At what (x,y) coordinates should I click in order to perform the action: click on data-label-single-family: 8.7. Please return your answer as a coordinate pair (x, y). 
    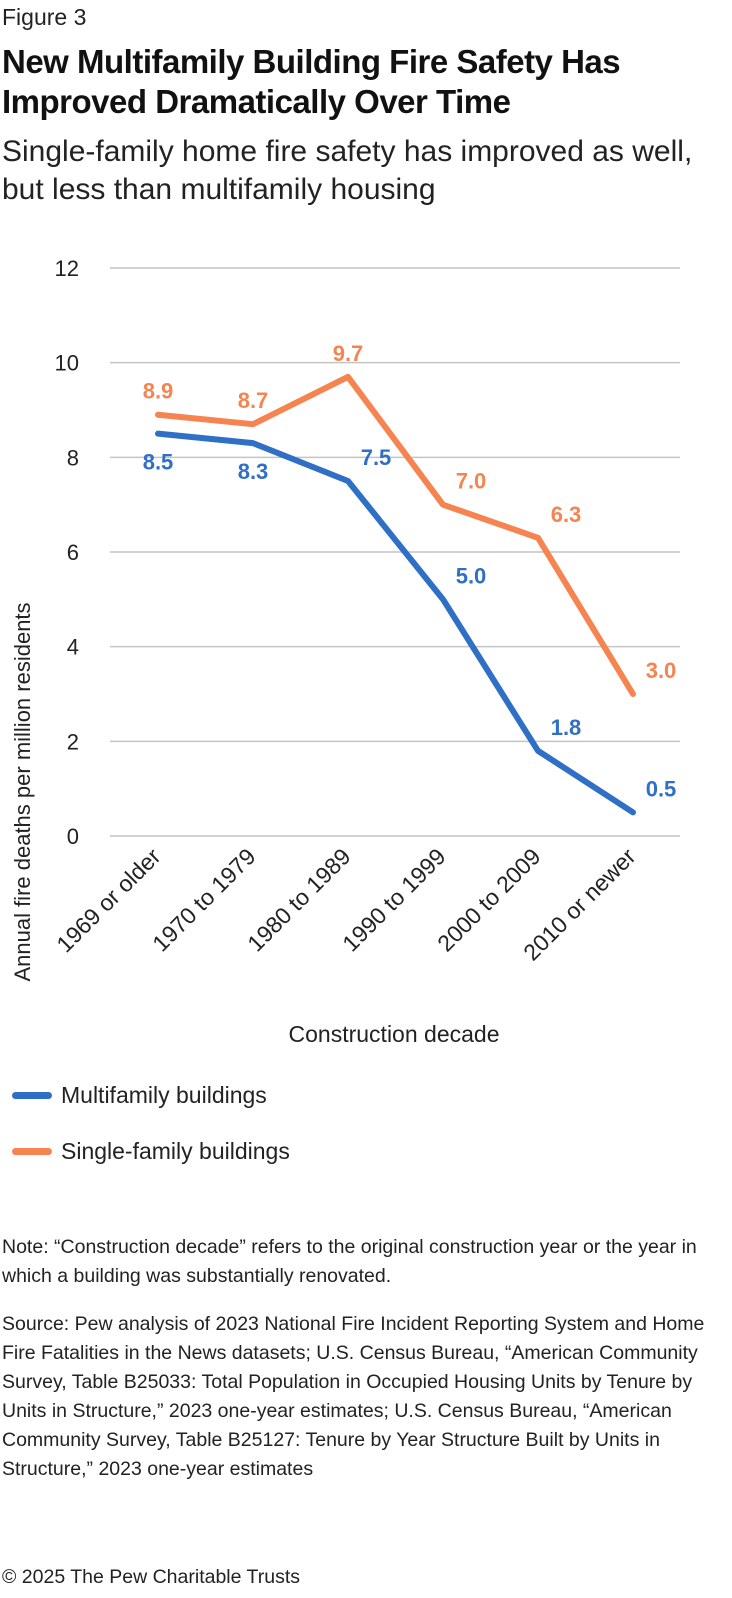
    Looking at the image, I should click on (253, 400).